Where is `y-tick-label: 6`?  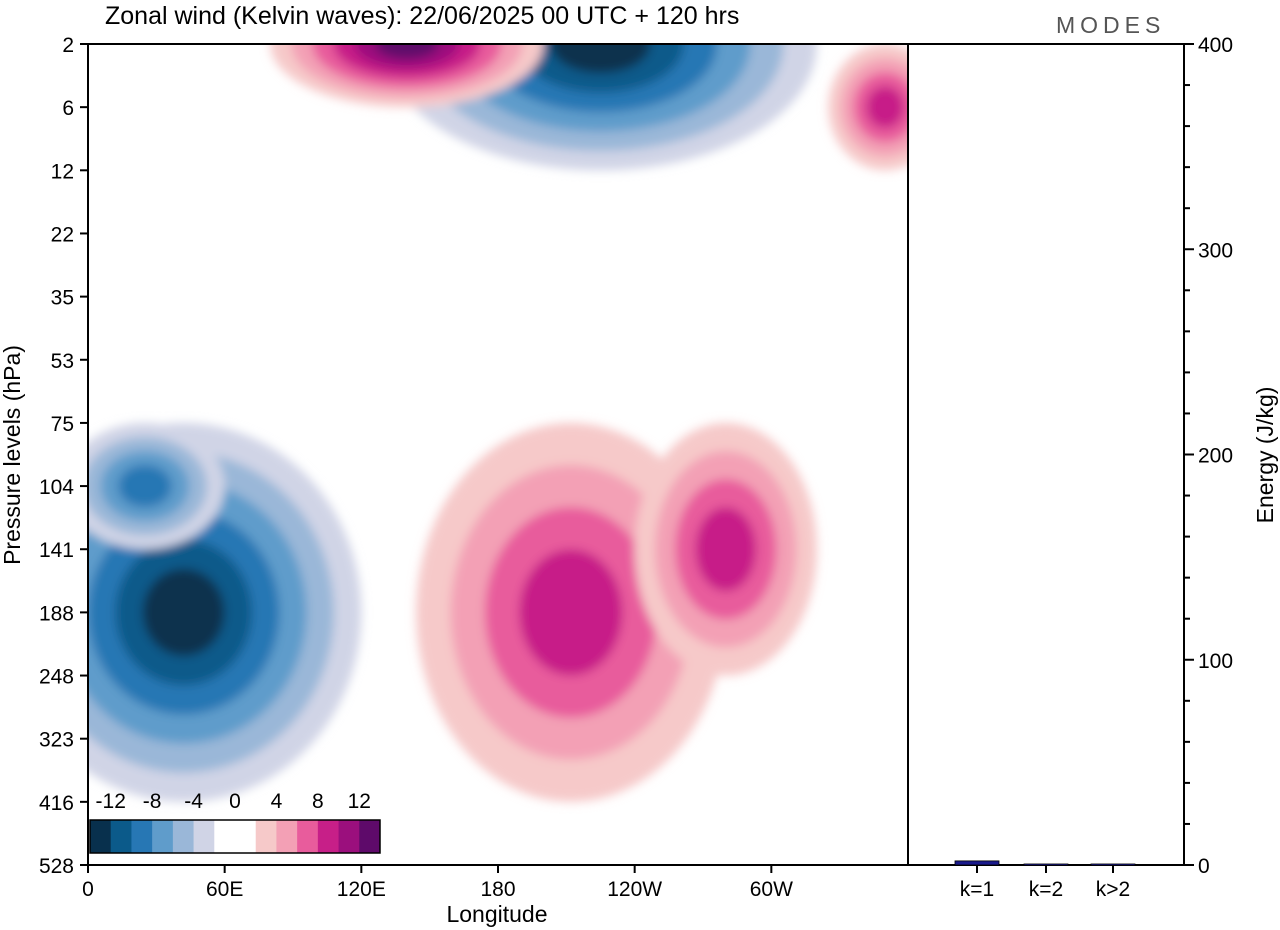
y-tick-label: 6 is located at coordinates (68, 108).